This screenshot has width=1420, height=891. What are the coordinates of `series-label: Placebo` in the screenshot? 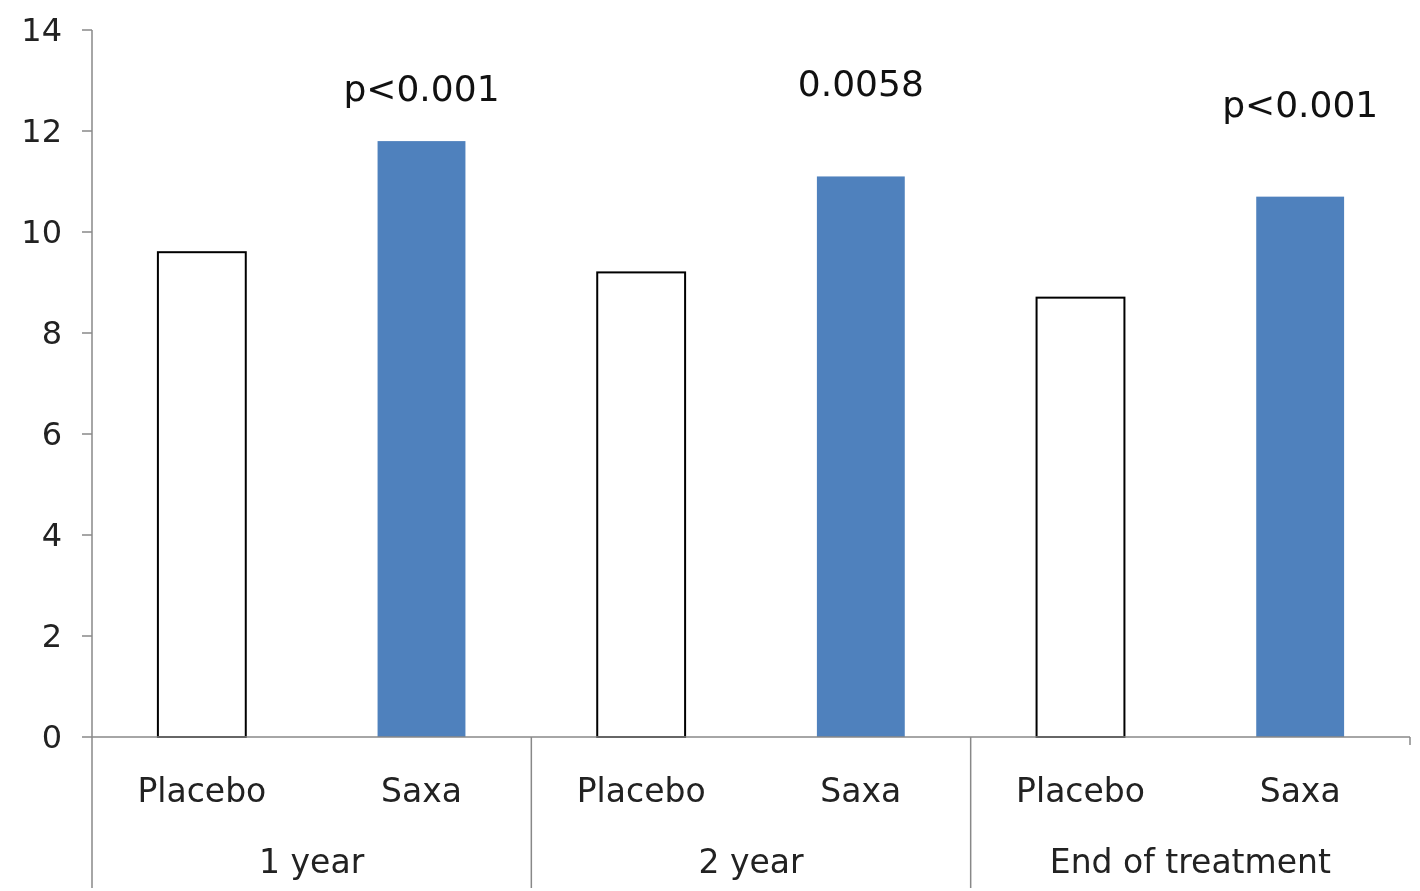 It's located at (202, 790).